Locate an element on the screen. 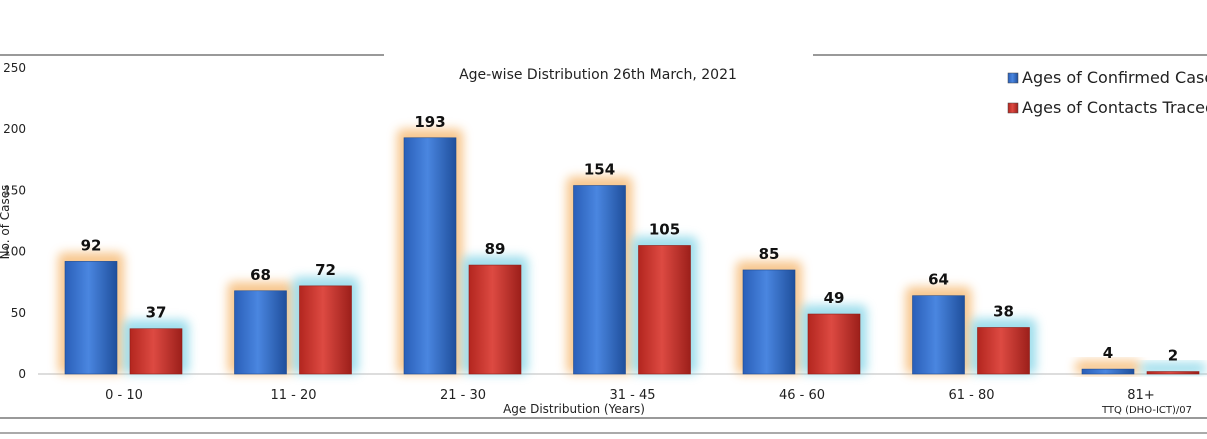 Image resolution: width=1207 pixels, height=439 pixels. y-axis-ticks: 0 50 100 150 200 250 is located at coordinates (14, 221).